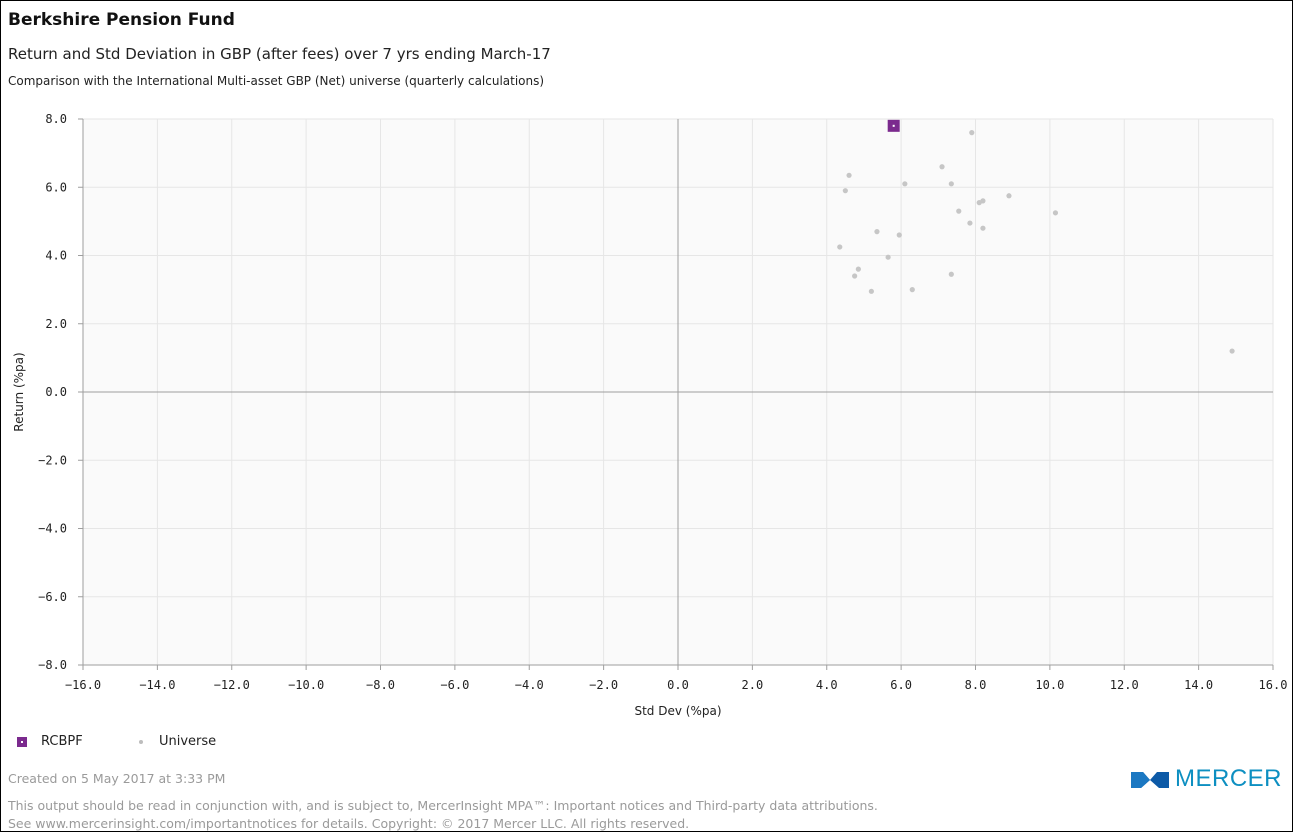 The image size is (1293, 832). What do you see at coordinates (678, 685) in the screenshot?
I see `x-tick-label: 0.0` at bounding box center [678, 685].